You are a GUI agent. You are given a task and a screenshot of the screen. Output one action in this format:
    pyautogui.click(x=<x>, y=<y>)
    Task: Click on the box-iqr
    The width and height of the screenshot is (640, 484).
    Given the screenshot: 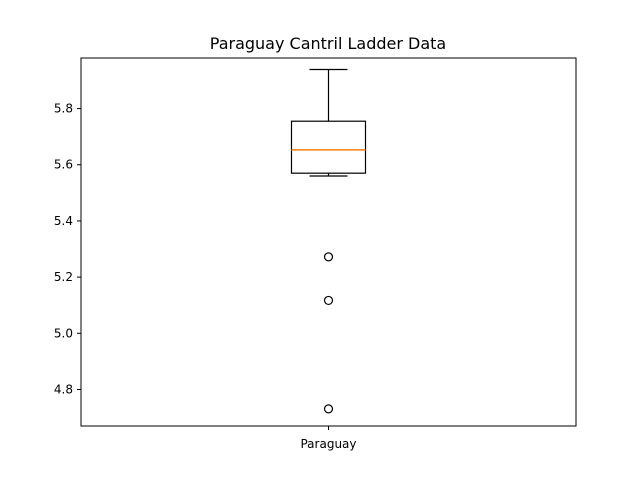 What is the action you would take?
    pyautogui.click(x=328, y=147)
    